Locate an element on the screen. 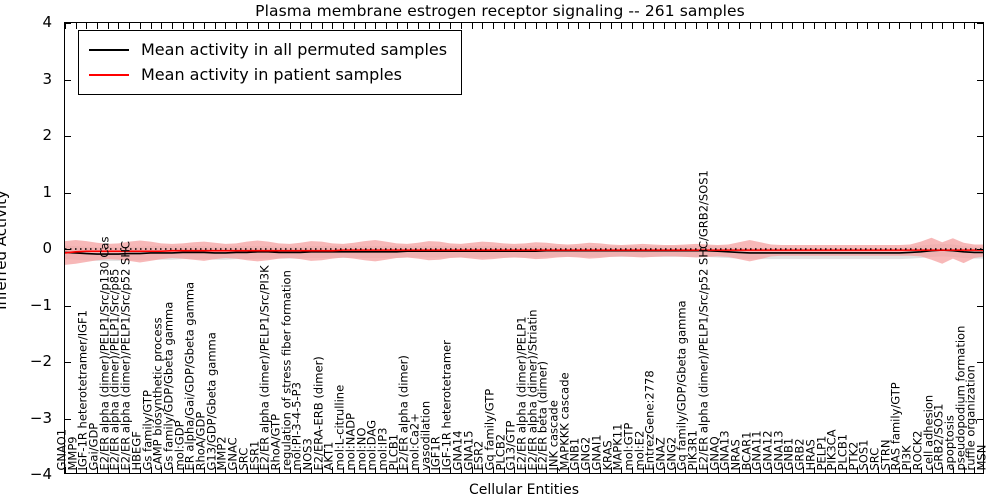 This screenshot has height=500, width=1000. legend-swatch-permuted is located at coordinates (109, 49).